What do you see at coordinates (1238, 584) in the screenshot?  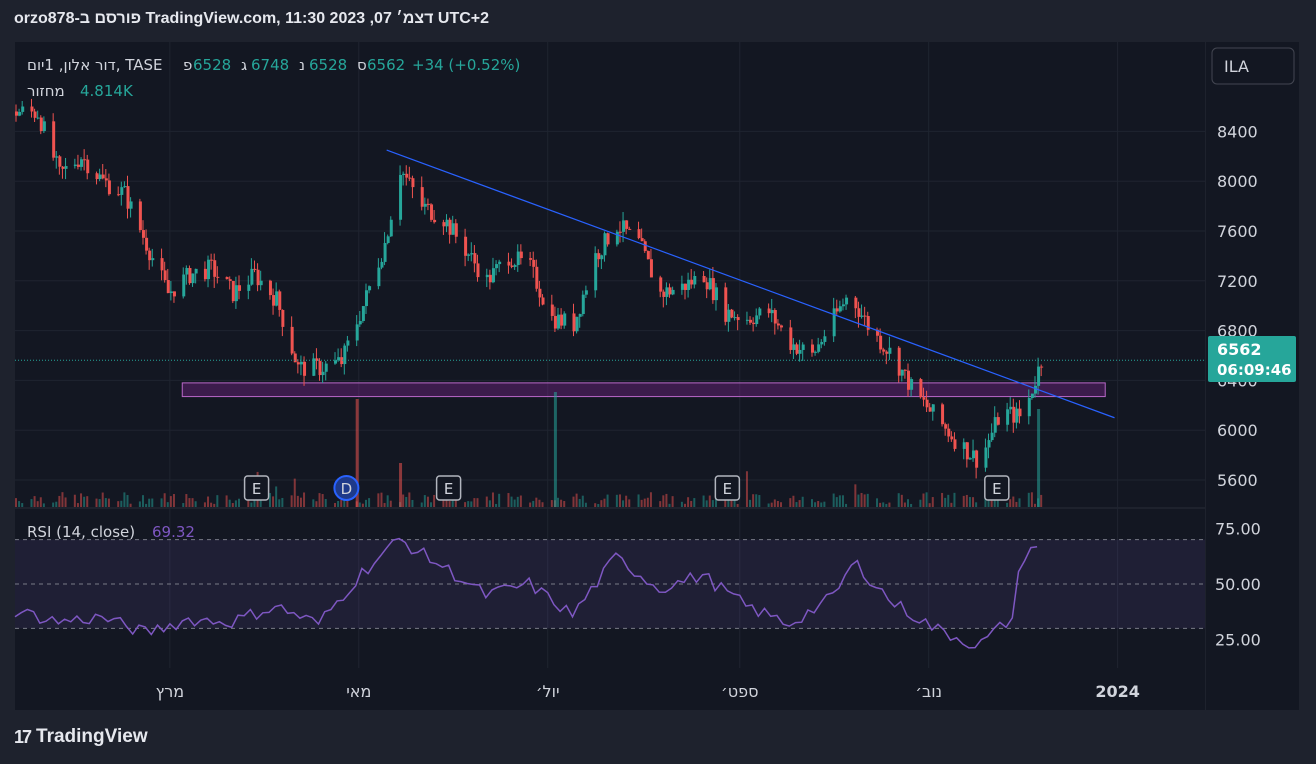 I see `rsi-tick-label: 50.00` at bounding box center [1238, 584].